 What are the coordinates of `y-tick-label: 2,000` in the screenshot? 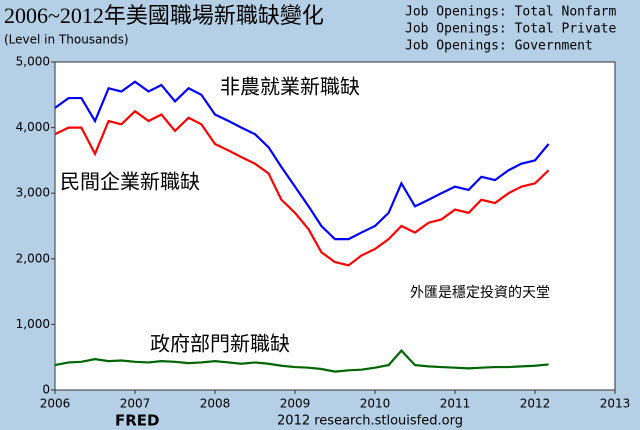 It's located at (33, 258).